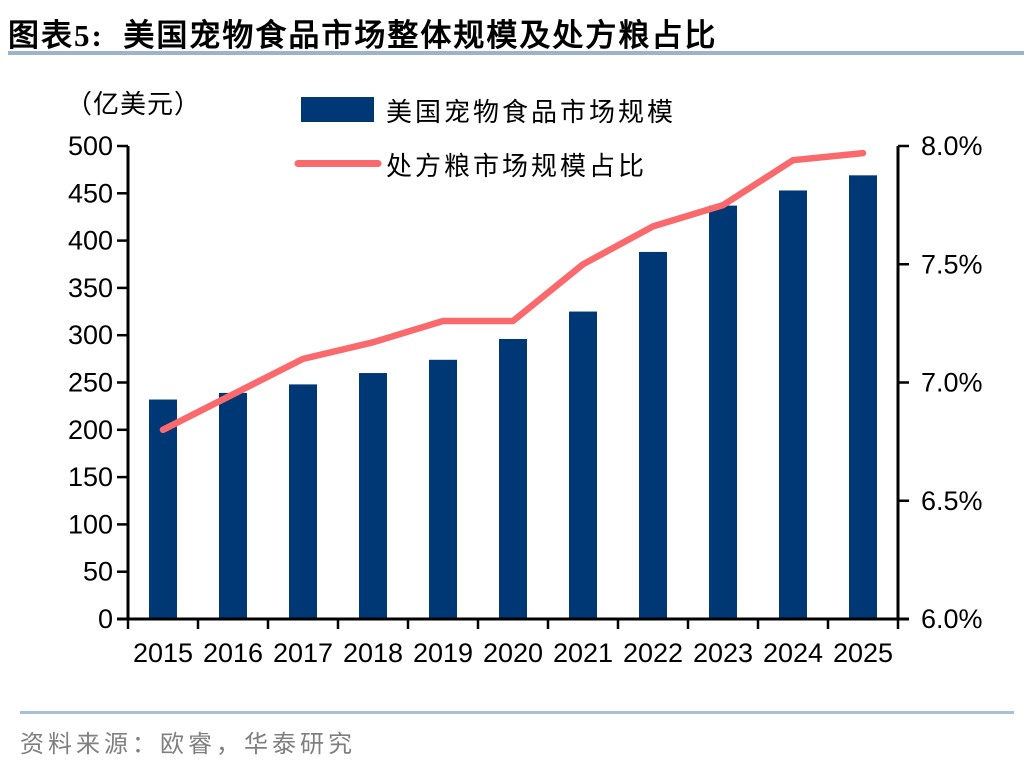 The width and height of the screenshot is (1036, 764). I want to click on left-tick-label: 200, so click(90, 430).